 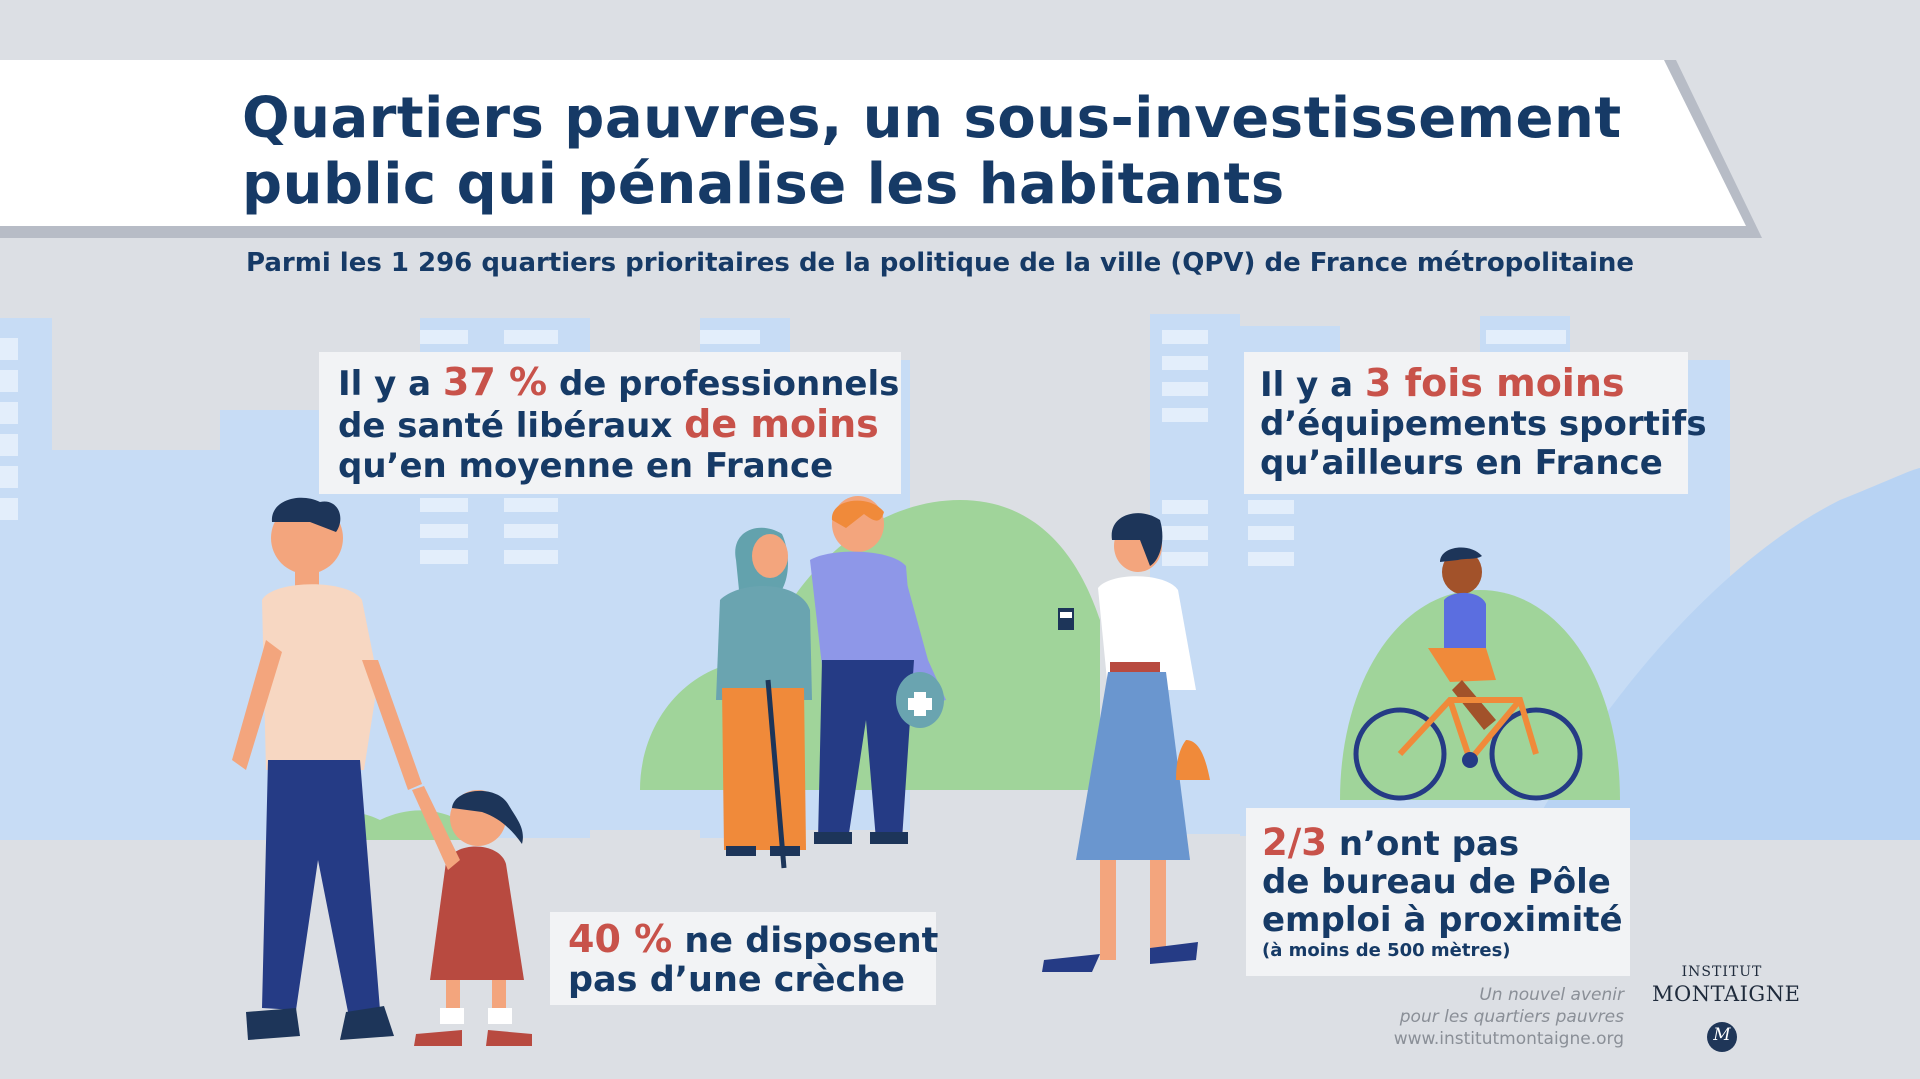 I want to click on creche-value: 40 %, so click(x=620, y=939).